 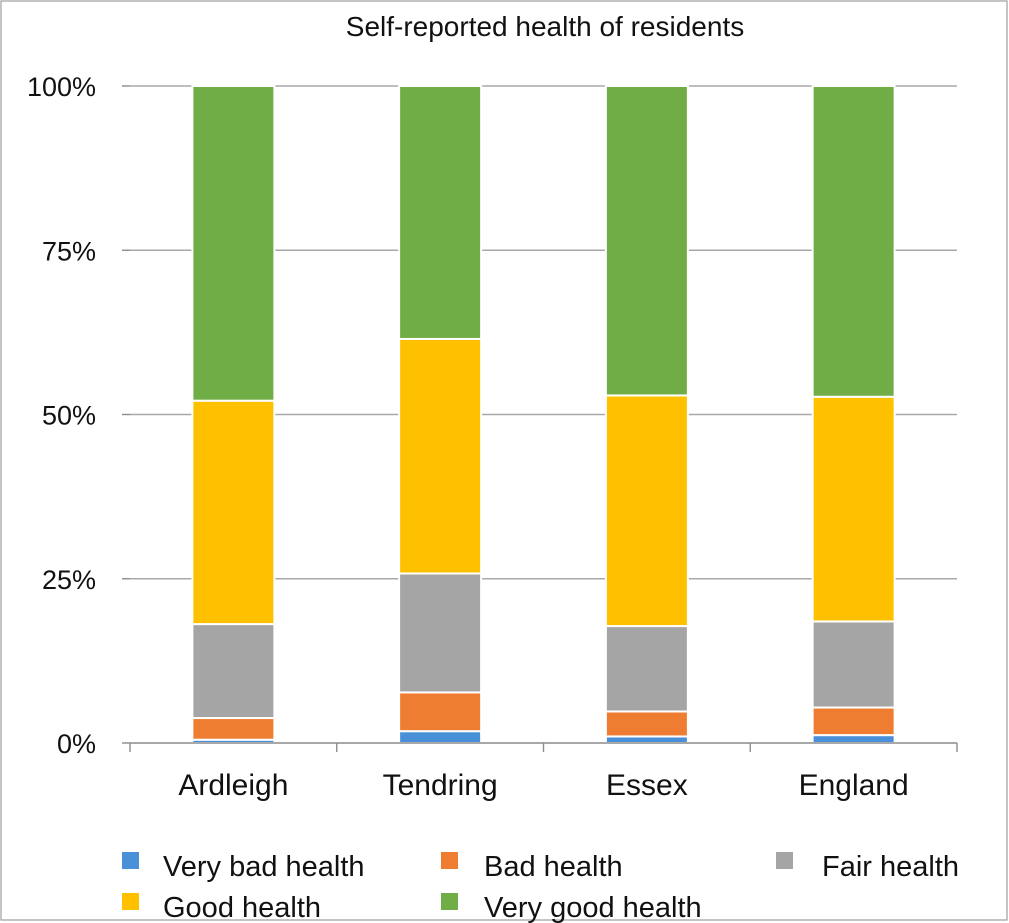 What do you see at coordinates (647, 785) in the screenshot?
I see `x-tick-label: Essex` at bounding box center [647, 785].